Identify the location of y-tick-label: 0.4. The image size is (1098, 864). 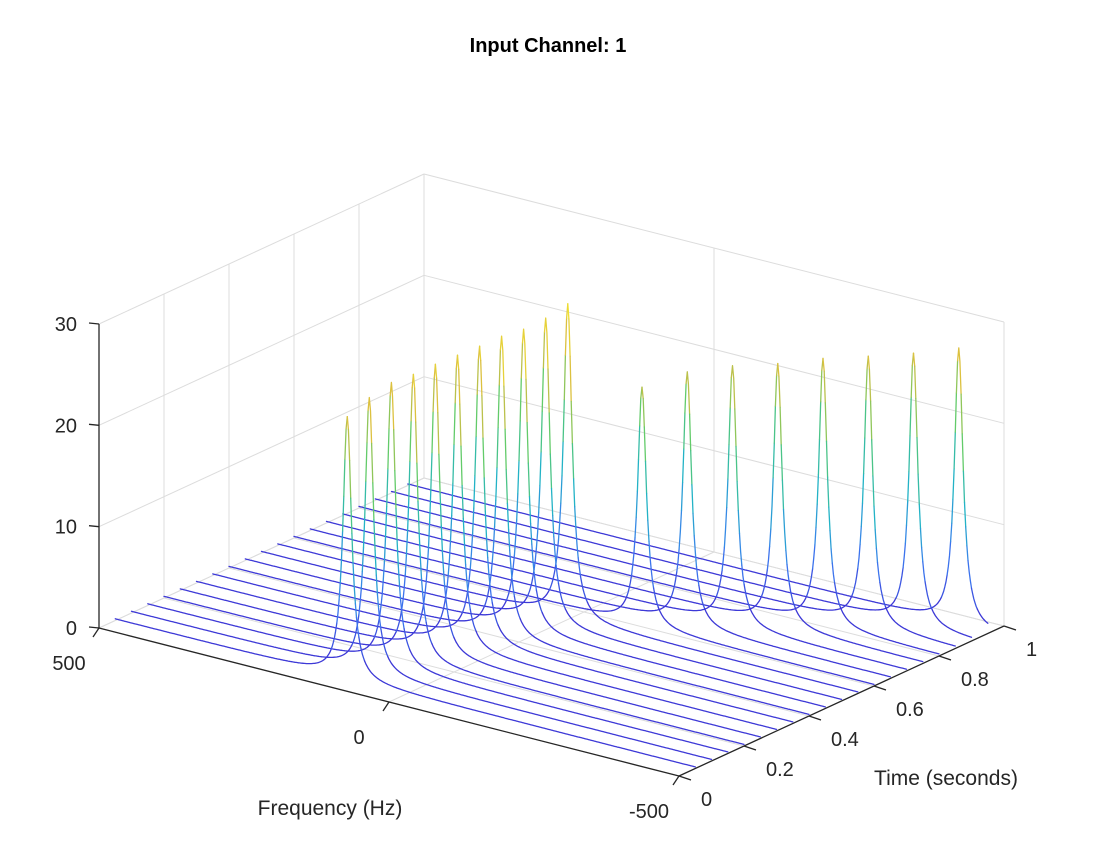
(845, 740).